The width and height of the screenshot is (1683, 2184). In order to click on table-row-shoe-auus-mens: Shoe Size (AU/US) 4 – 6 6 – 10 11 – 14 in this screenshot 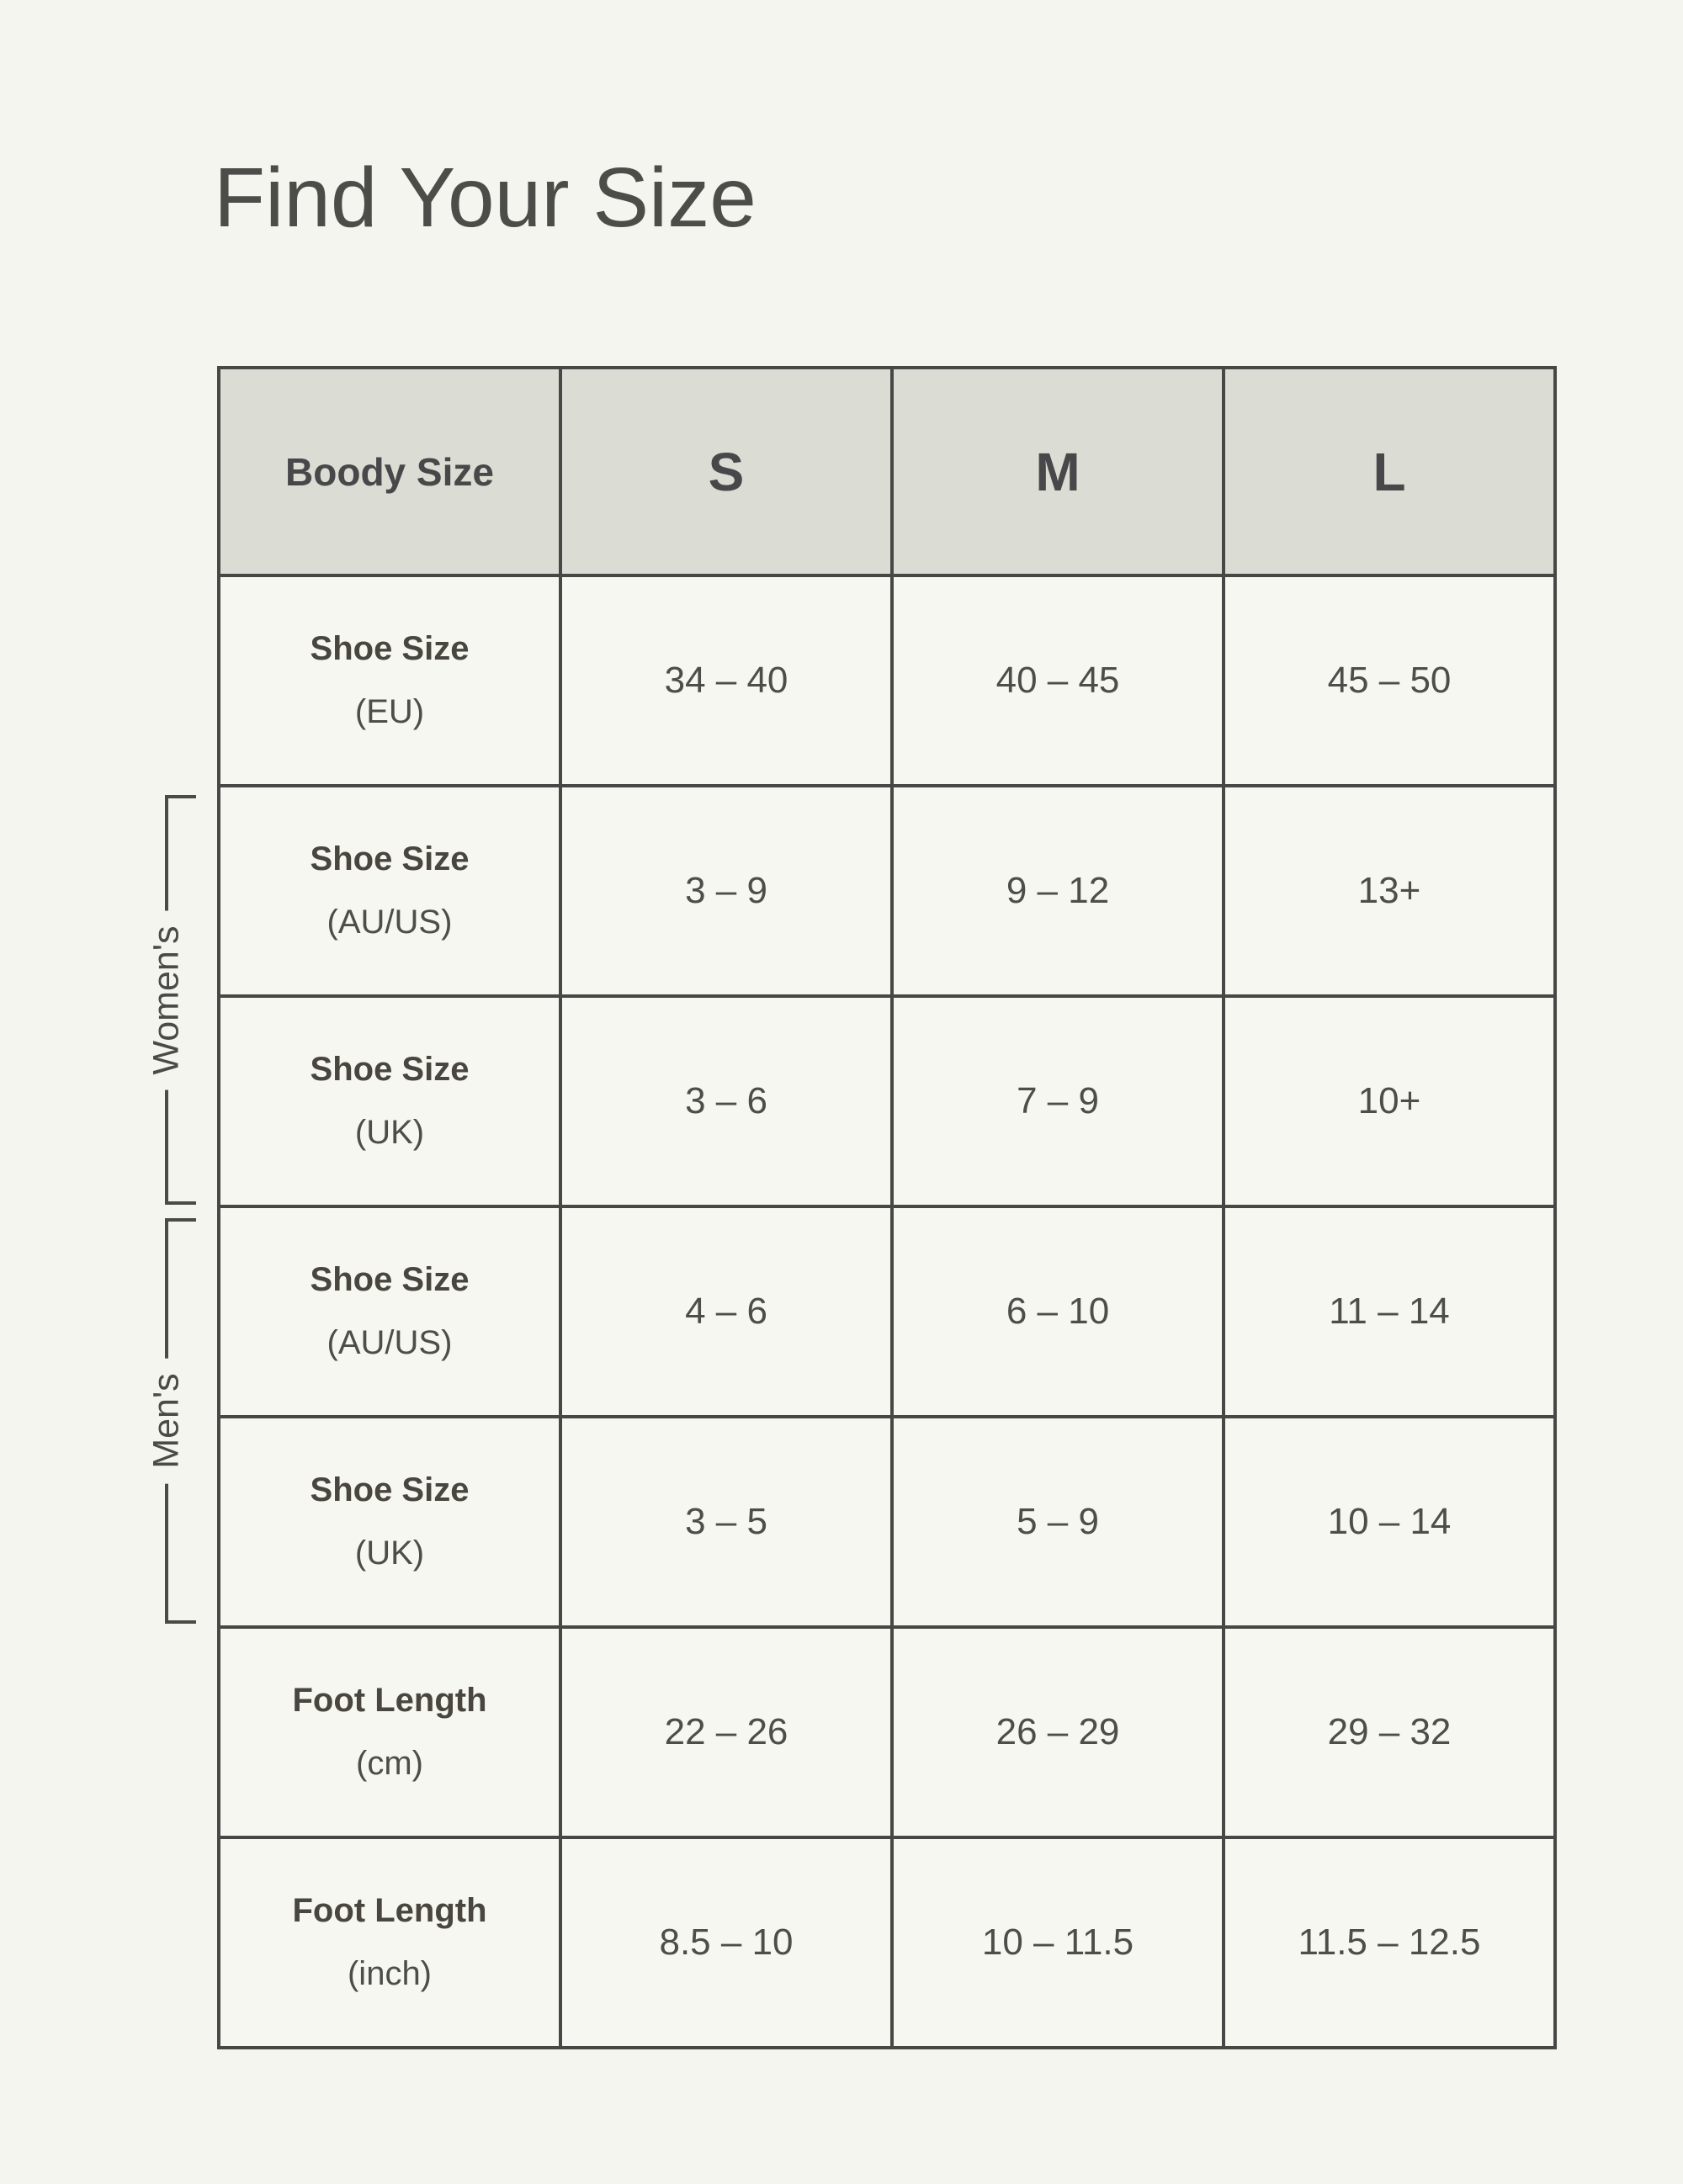, I will do `click(887, 1311)`.